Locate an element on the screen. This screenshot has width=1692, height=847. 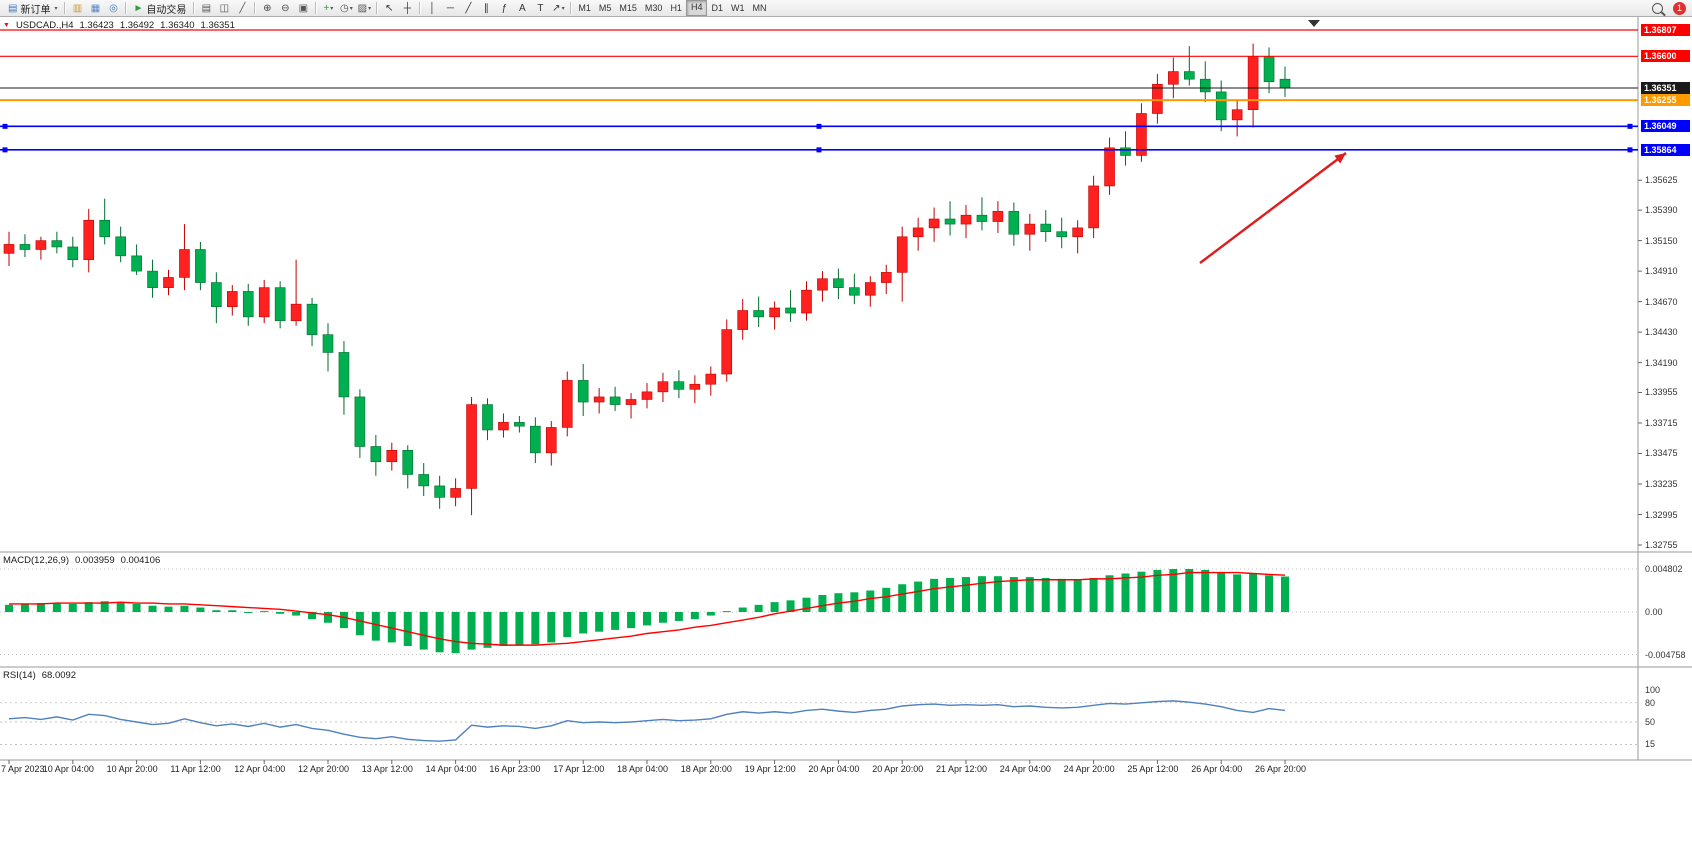
timeframe-mn-button: MN is located at coordinates (759, 8).